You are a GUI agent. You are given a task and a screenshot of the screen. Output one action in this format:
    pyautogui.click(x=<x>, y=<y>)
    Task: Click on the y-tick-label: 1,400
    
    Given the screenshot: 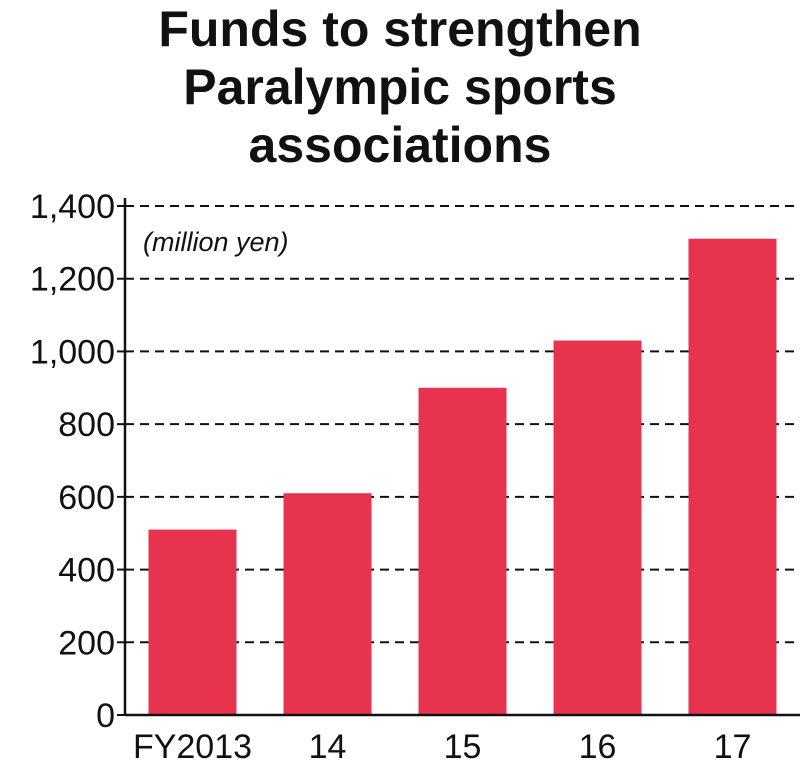 What is the action you would take?
    pyautogui.click(x=72, y=207)
    